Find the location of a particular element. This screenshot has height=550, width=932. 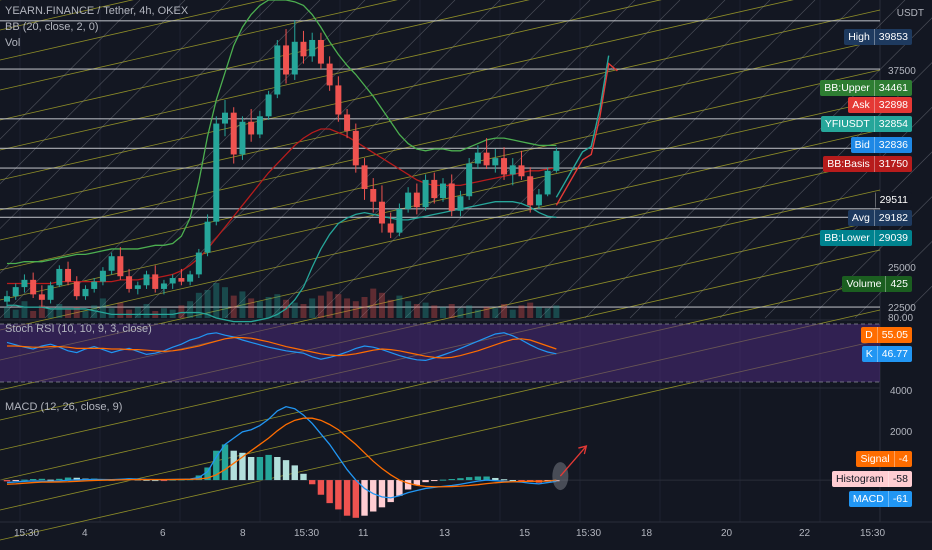

macd-arrow-line is located at coordinates (573, 461).